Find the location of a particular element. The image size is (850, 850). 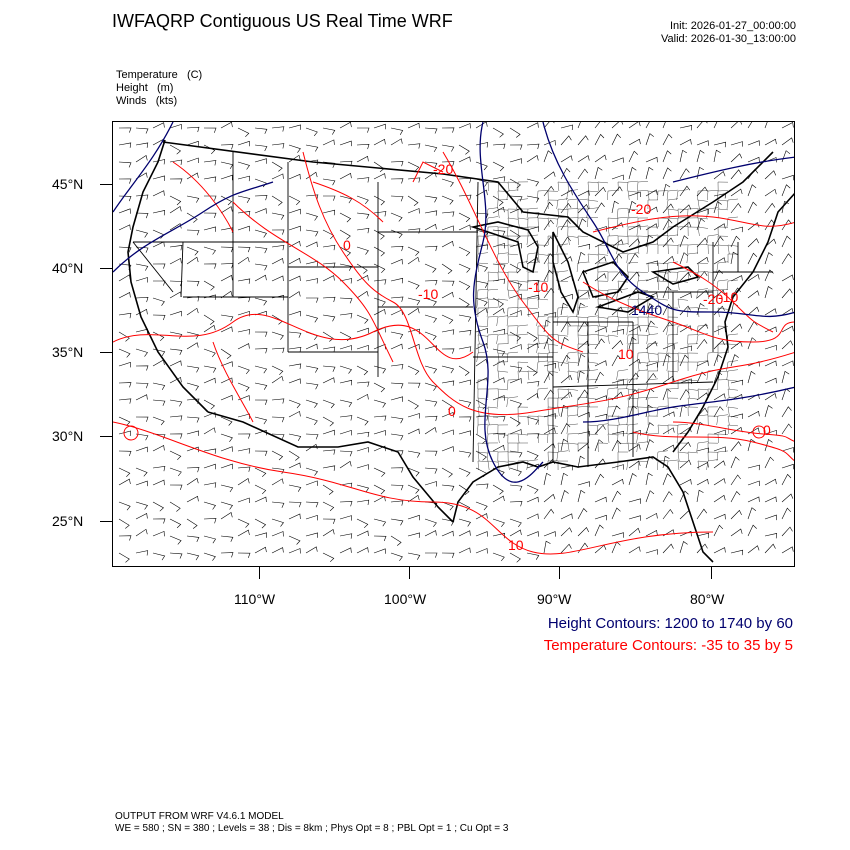

lat-tick is located at coordinates (106, 436).